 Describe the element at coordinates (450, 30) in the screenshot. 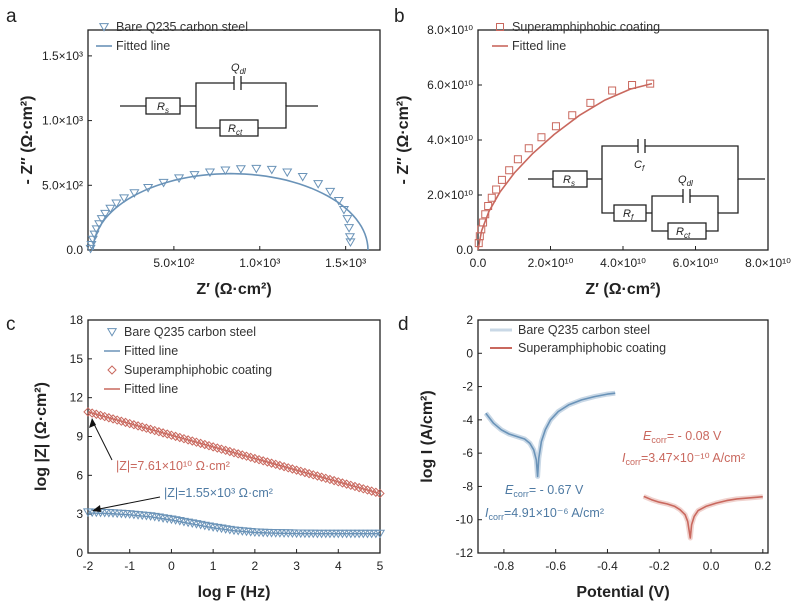

I see `y-tick-label: 8.0×10¹⁰` at that location.